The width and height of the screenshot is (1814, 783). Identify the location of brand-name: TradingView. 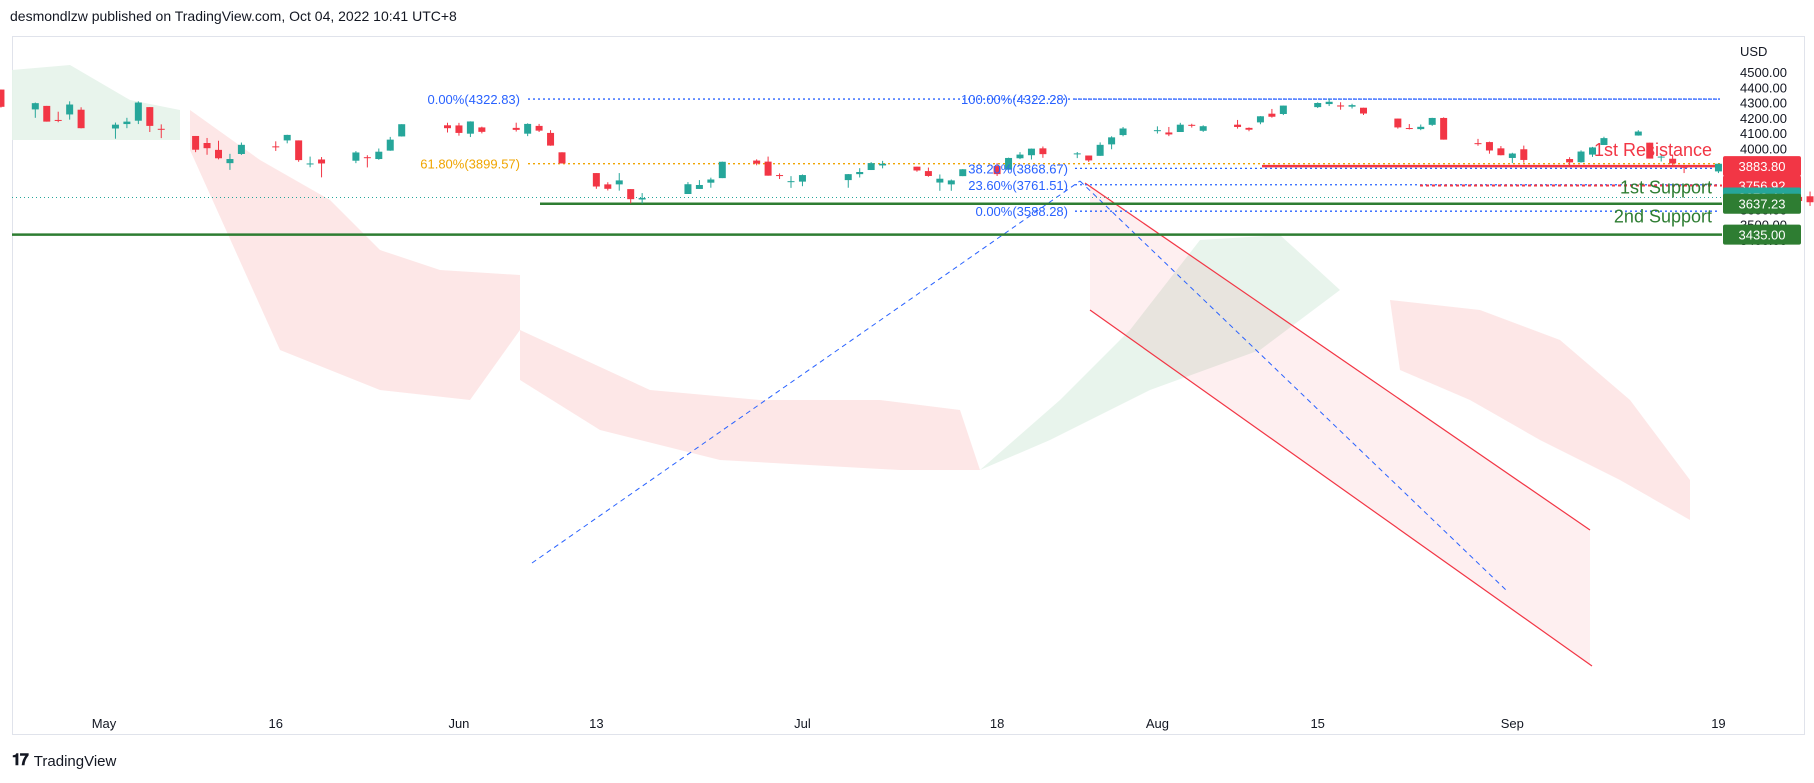
(75, 761).